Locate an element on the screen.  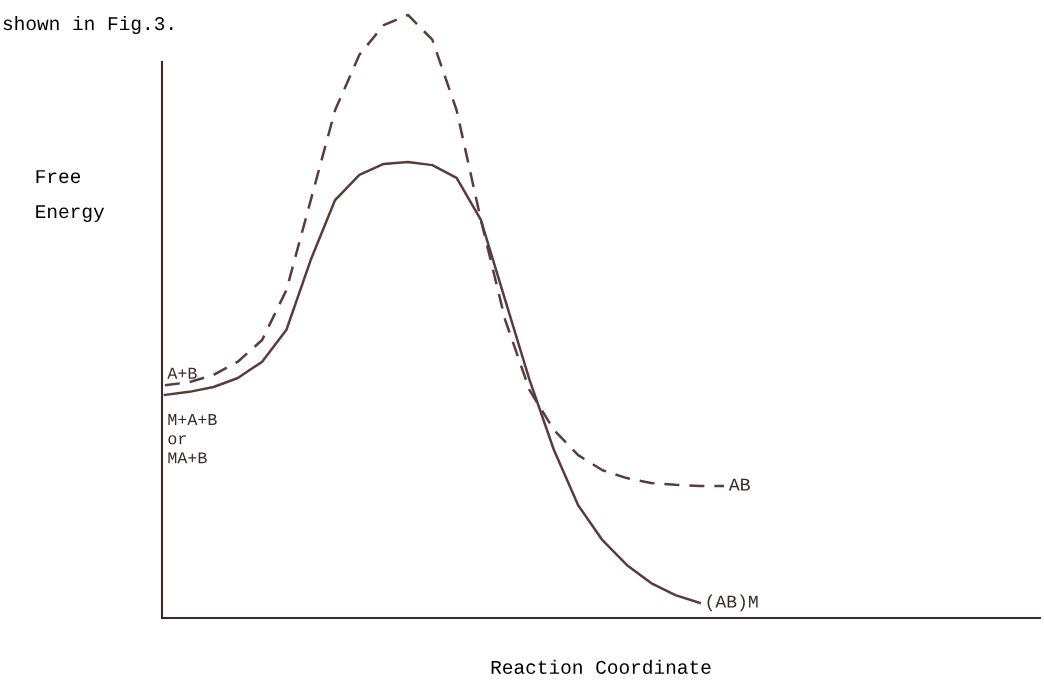
x-axis-title: Reaction Coordinate is located at coordinates (601, 666).